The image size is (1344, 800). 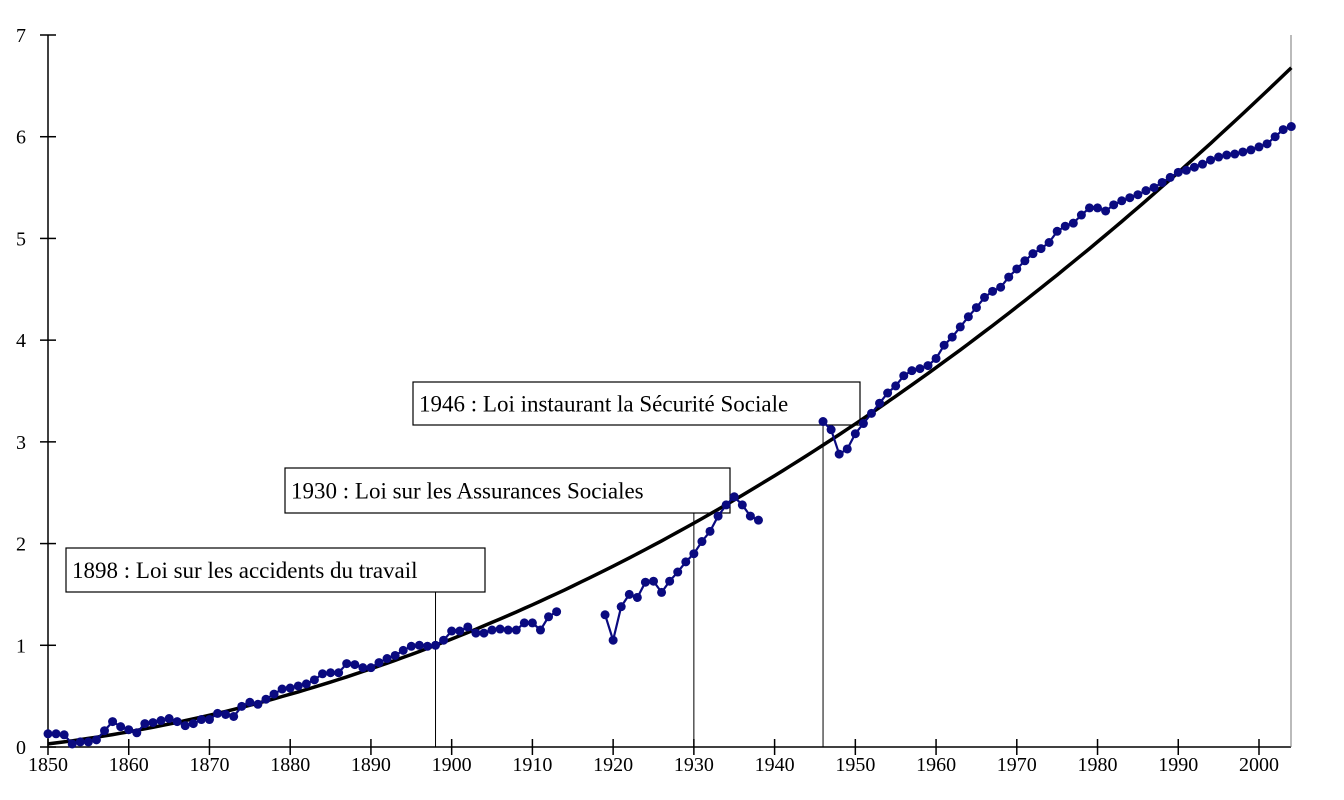 I want to click on series-line-segment, so click(x=1057, y=290).